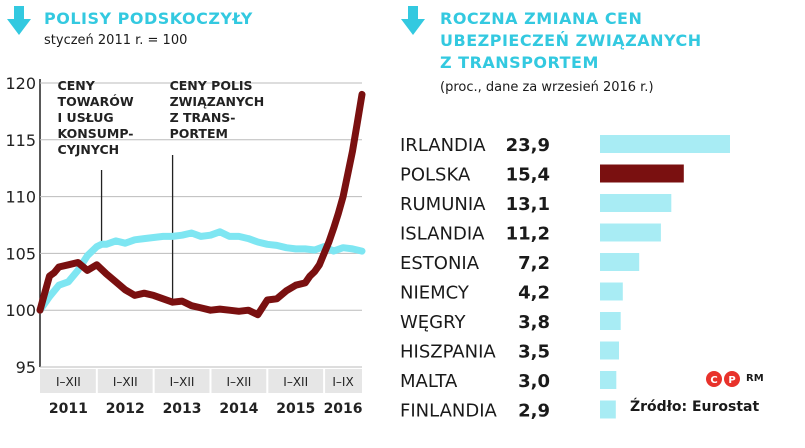 This screenshot has height=448, width=805. Describe the element at coordinates (86, 117) in the screenshot. I see `annotation-consumer-line: I USŁUG` at that location.